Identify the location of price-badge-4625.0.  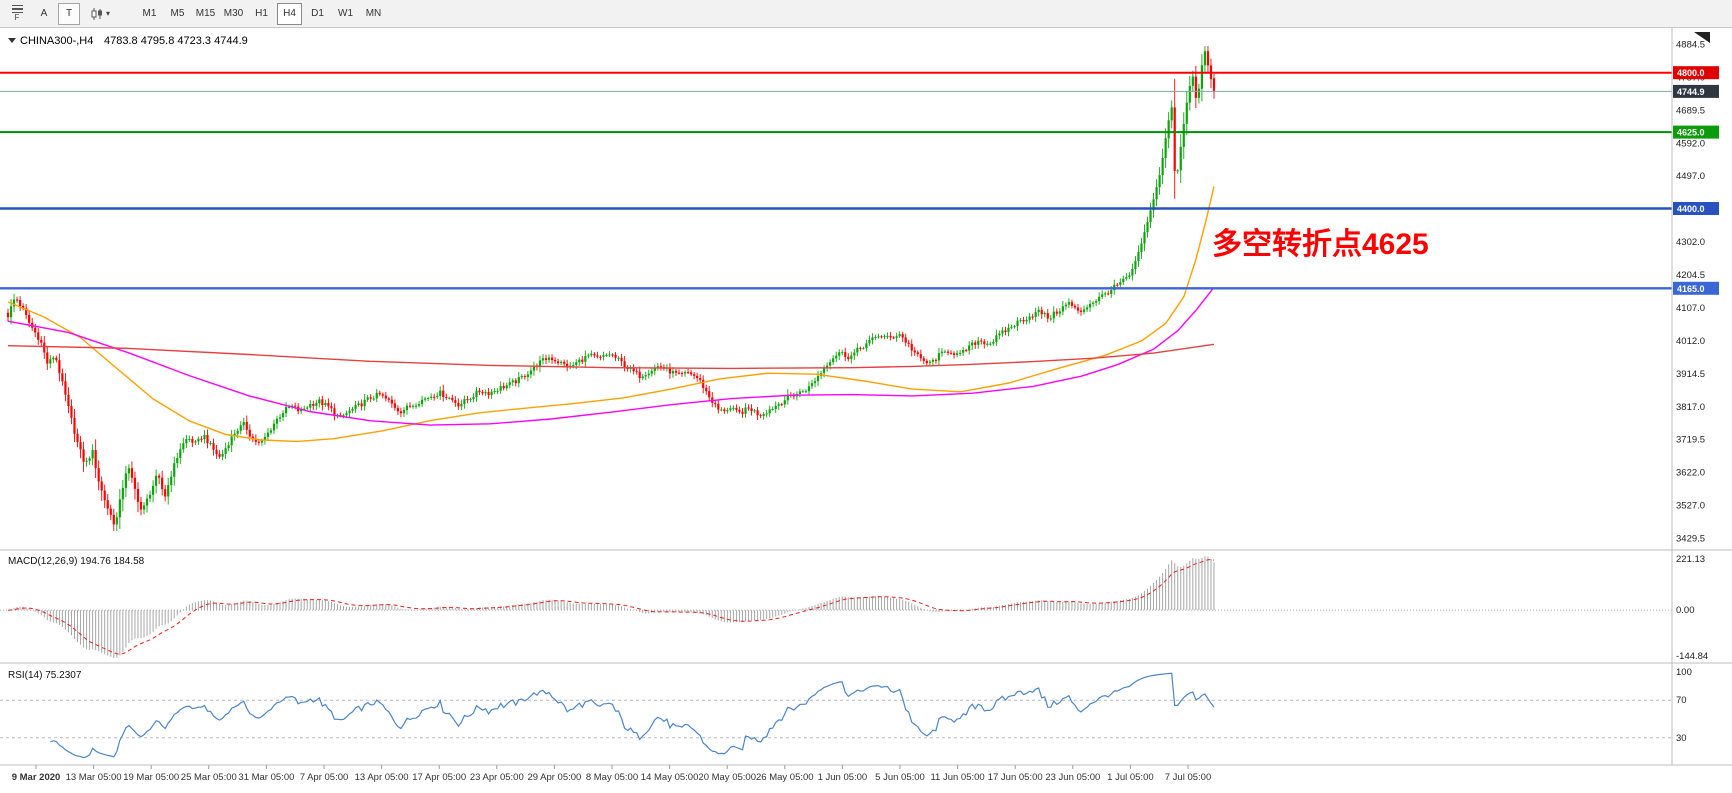
(1696, 132).